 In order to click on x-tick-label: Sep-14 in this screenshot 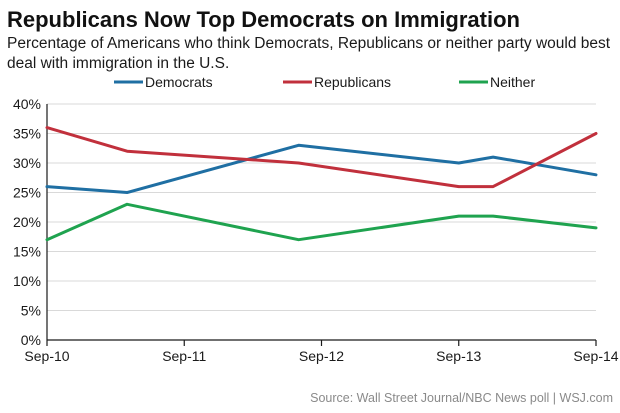, I will do `click(595, 356)`.